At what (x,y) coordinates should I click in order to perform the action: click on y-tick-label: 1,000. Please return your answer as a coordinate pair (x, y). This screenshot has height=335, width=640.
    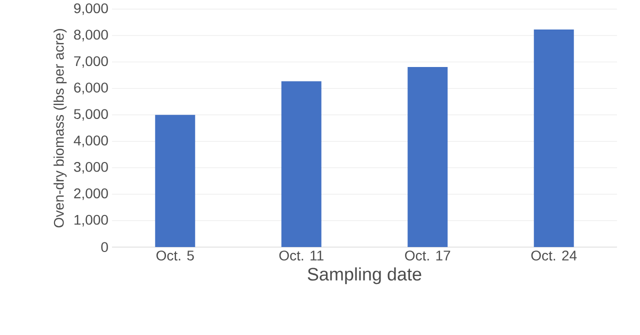
    Looking at the image, I should click on (91, 220).